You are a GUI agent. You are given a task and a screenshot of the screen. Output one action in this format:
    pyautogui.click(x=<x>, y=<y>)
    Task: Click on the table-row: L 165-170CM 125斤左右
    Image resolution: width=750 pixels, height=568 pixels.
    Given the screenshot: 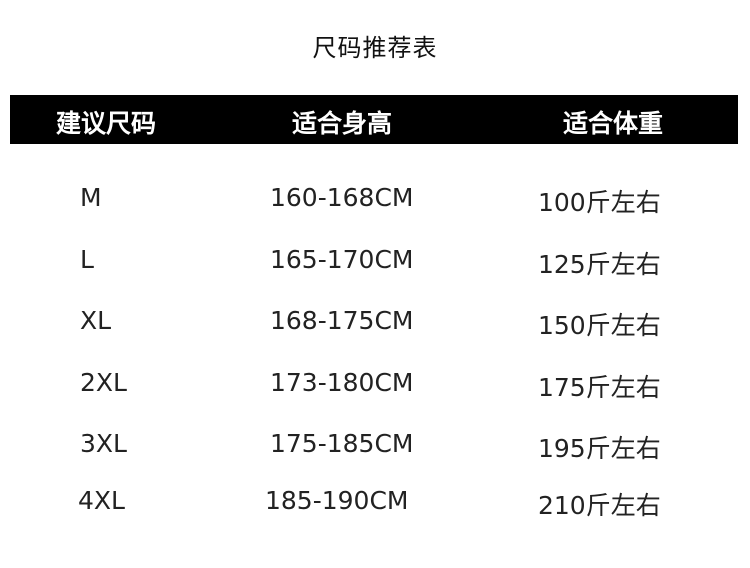 What is the action you would take?
    pyautogui.click(x=375, y=265)
    